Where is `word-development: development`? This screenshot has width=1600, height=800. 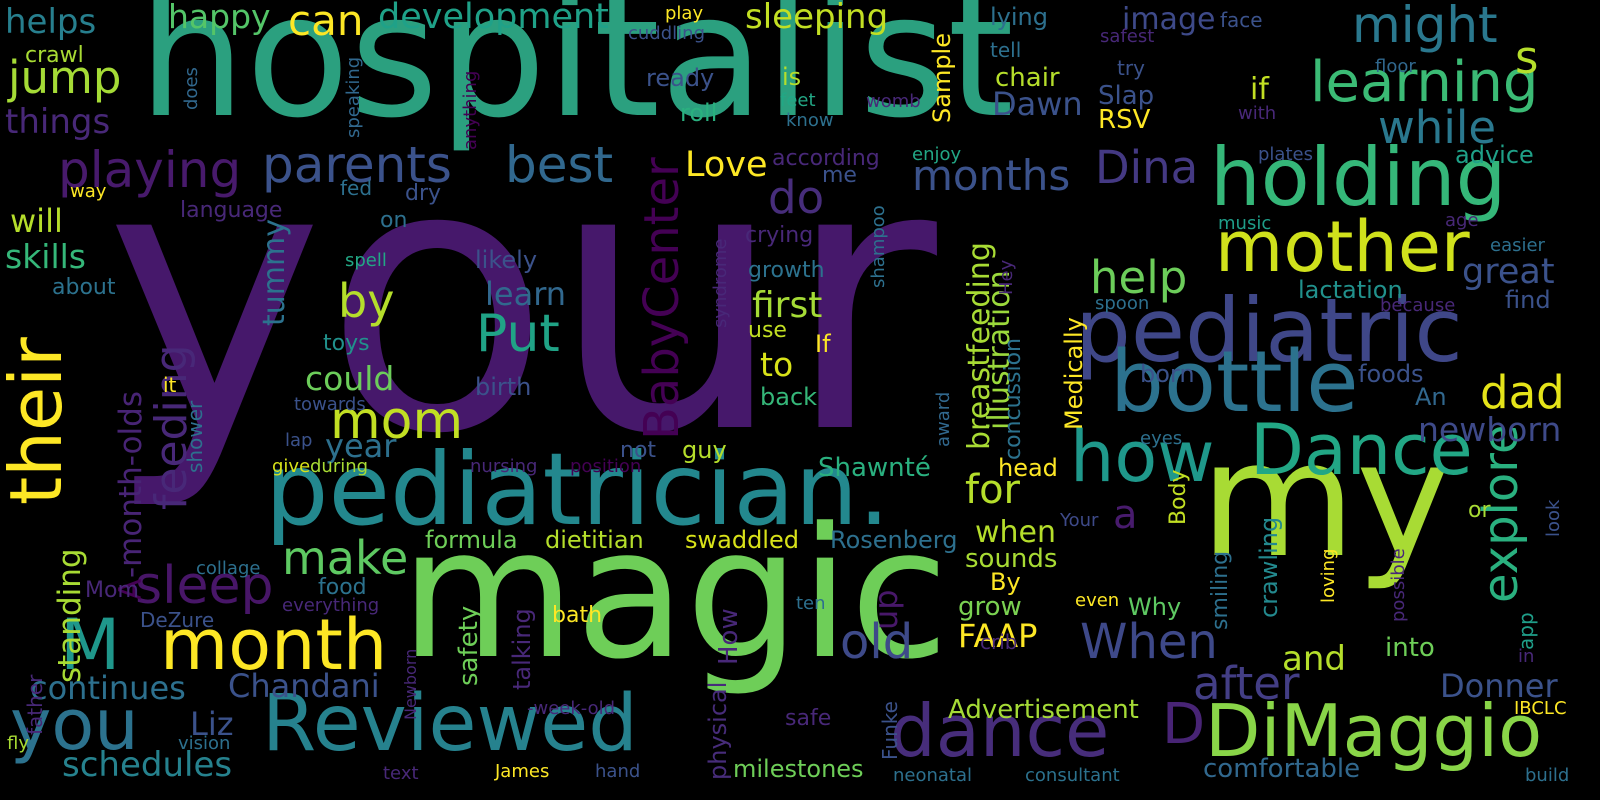 word-development: development is located at coordinates (493, 18).